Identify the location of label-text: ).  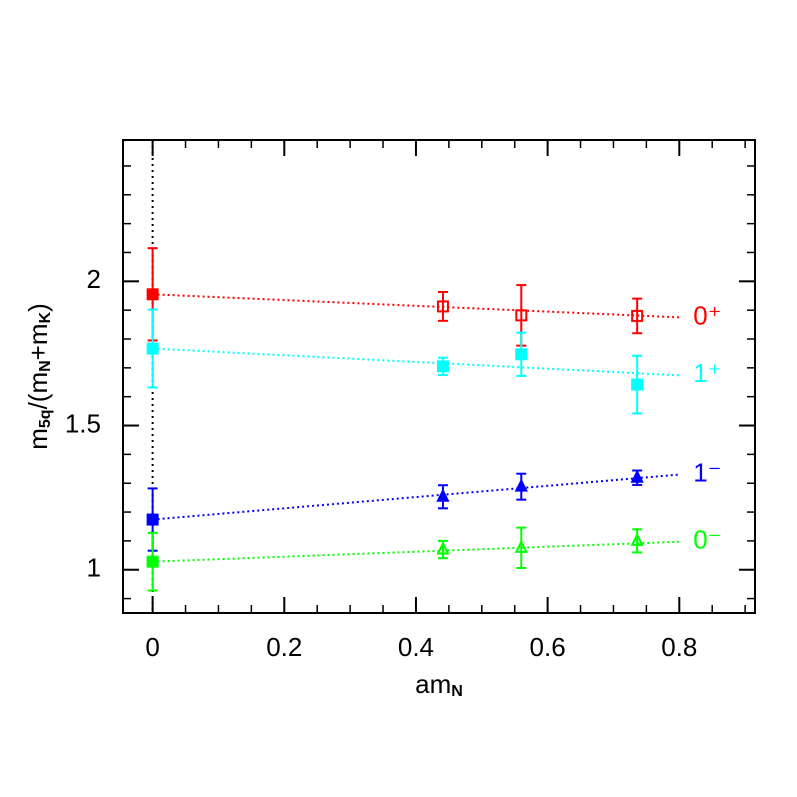
(38, 307).